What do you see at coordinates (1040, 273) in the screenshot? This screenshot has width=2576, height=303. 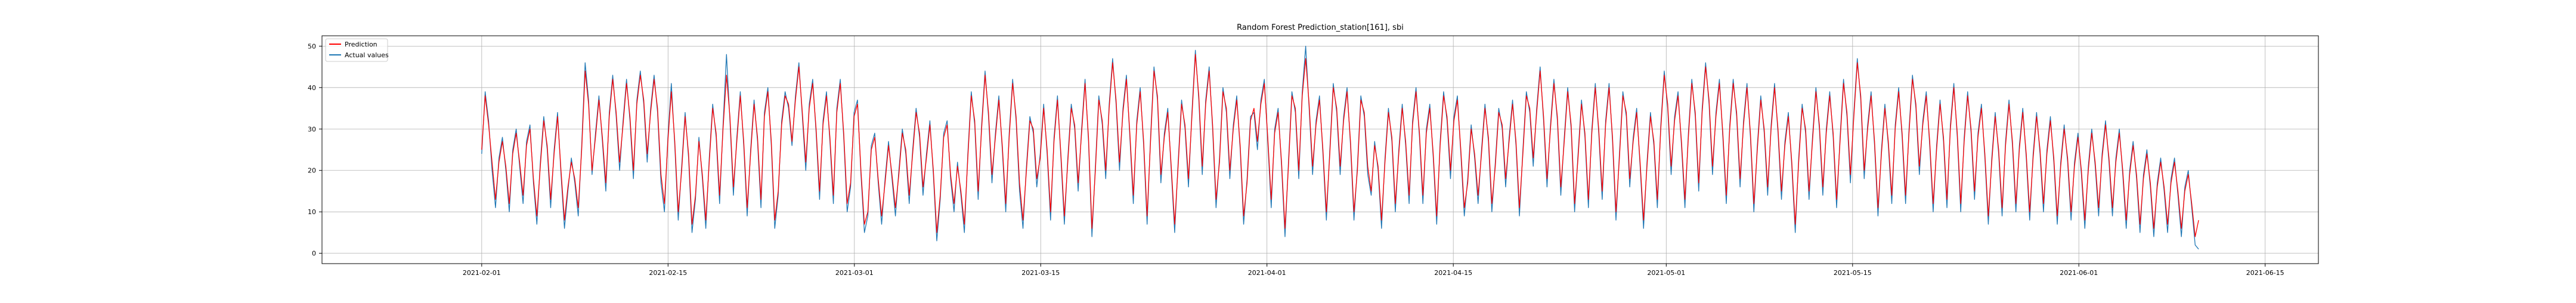 I see `x-tick-label: 2021-03-15` at bounding box center [1040, 273].